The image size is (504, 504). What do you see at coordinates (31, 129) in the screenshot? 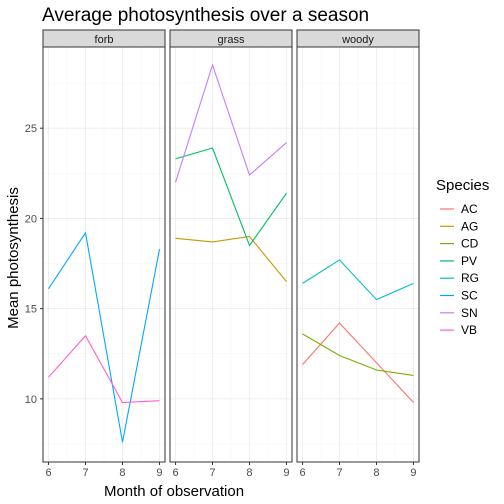
I see `y-tick-label: 25` at bounding box center [31, 129].